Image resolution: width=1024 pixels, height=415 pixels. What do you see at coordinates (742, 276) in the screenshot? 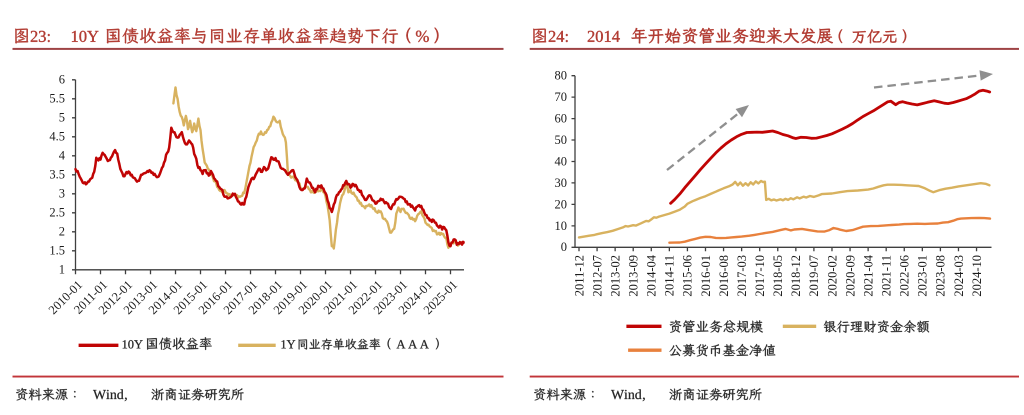
I see `svg-text: 2017-03` at bounding box center [742, 276].